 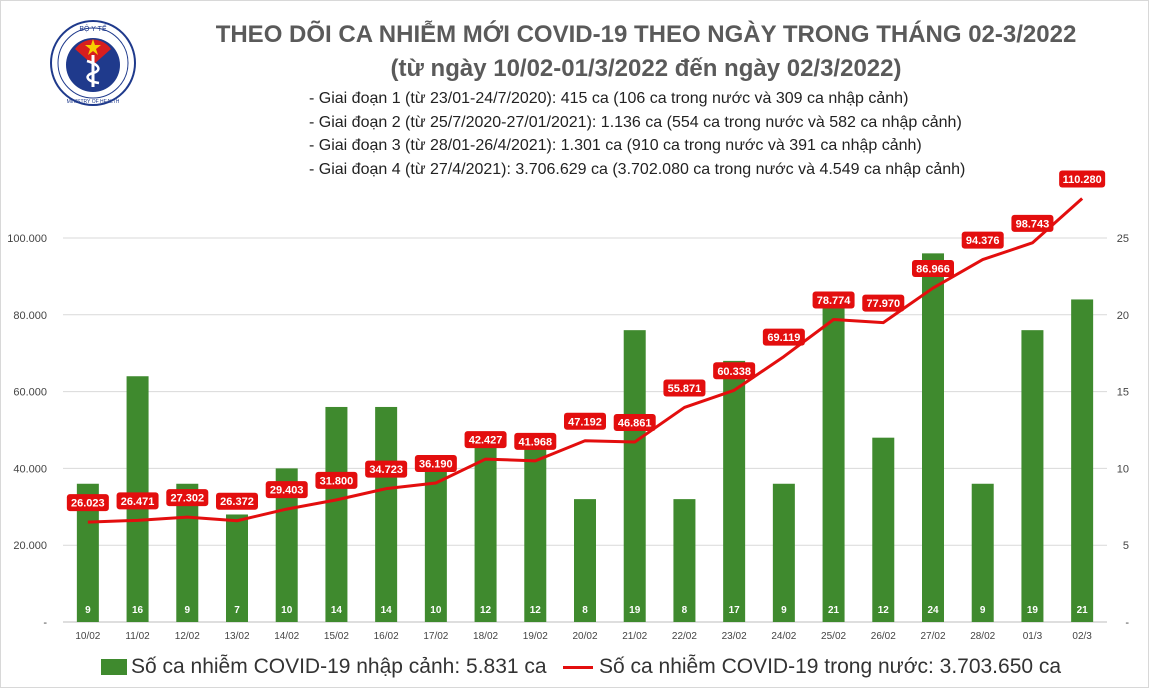 What do you see at coordinates (138, 502) in the screenshot?
I see `line-value-label: 26.471` at bounding box center [138, 502].